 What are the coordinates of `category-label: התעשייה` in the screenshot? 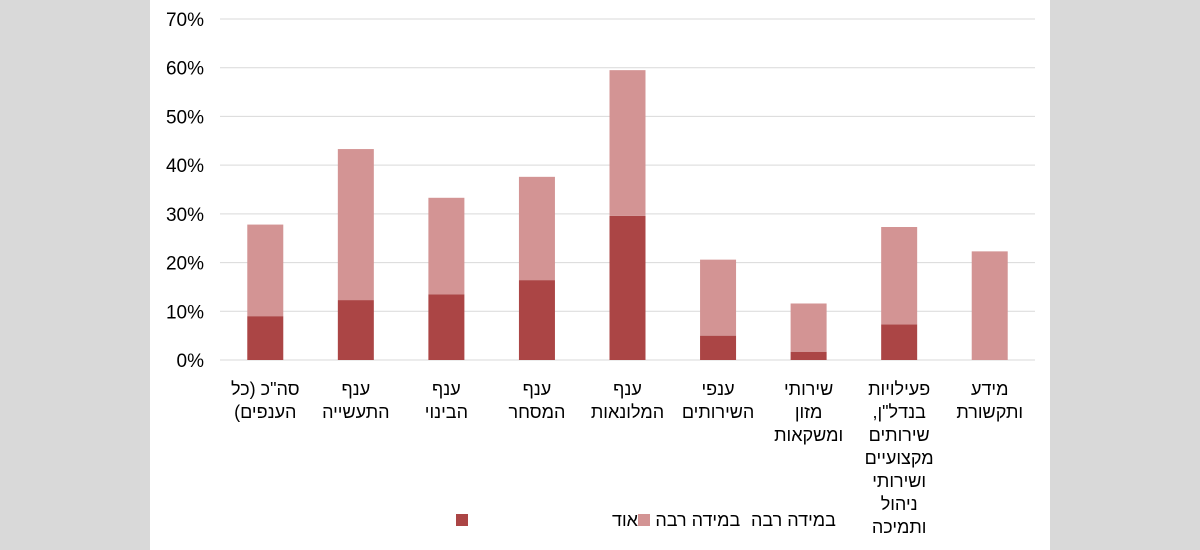 It's located at (356, 412).